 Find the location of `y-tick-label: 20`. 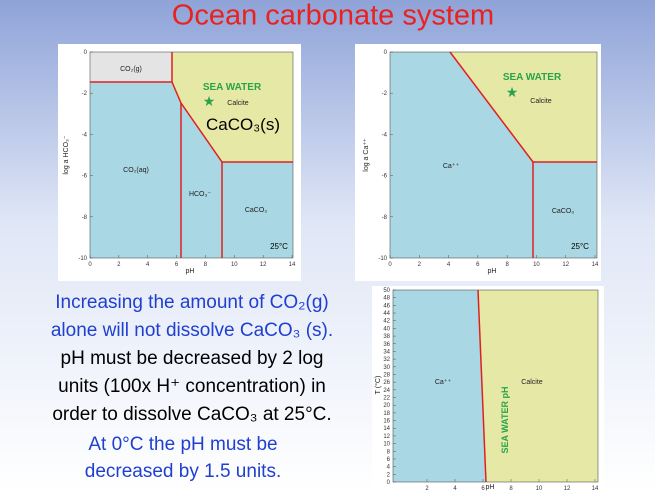

y-tick-label: 20 is located at coordinates (386, 406).